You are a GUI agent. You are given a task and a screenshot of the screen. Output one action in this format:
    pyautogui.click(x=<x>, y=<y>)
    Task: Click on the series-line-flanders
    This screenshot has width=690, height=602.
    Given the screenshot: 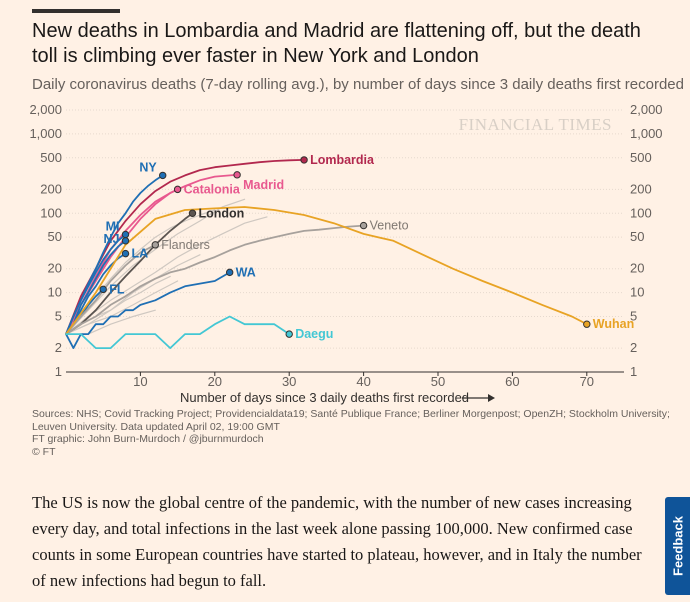 What is the action you would take?
    pyautogui.click(x=111, y=289)
    